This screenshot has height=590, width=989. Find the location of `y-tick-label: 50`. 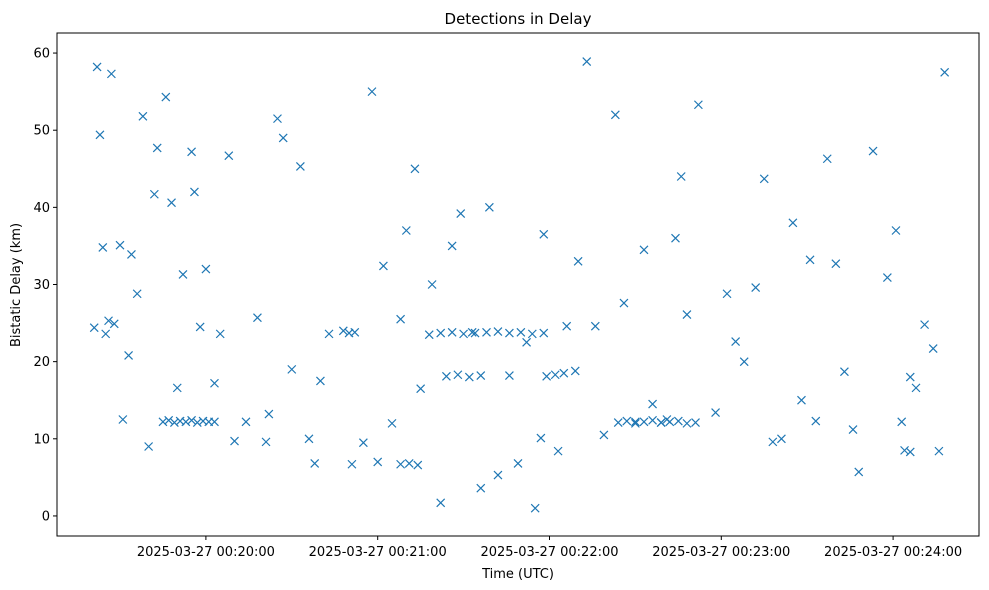

y-tick-label: 50 is located at coordinates (41, 131).